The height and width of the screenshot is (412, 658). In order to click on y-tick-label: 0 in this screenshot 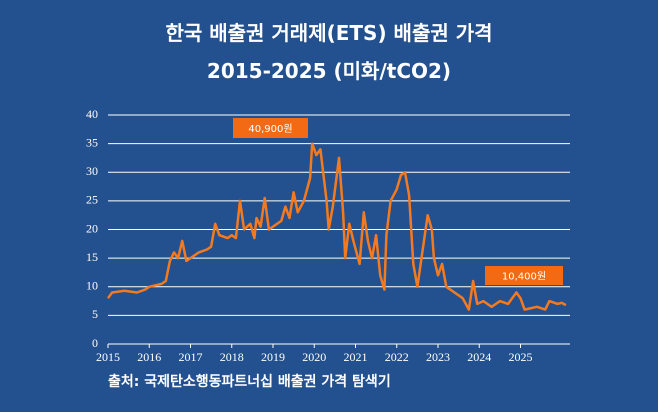, I will do `click(95, 343)`.